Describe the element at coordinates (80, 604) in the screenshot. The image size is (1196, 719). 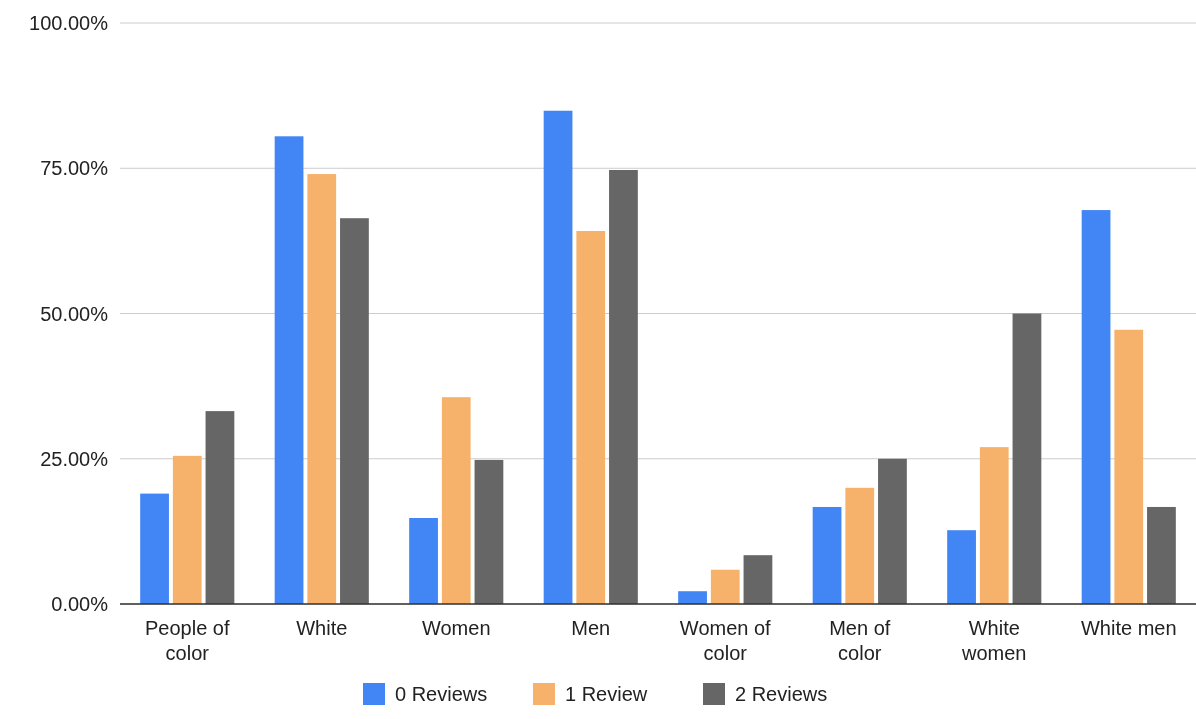
I see `y-tick-label: 0.00%` at that location.